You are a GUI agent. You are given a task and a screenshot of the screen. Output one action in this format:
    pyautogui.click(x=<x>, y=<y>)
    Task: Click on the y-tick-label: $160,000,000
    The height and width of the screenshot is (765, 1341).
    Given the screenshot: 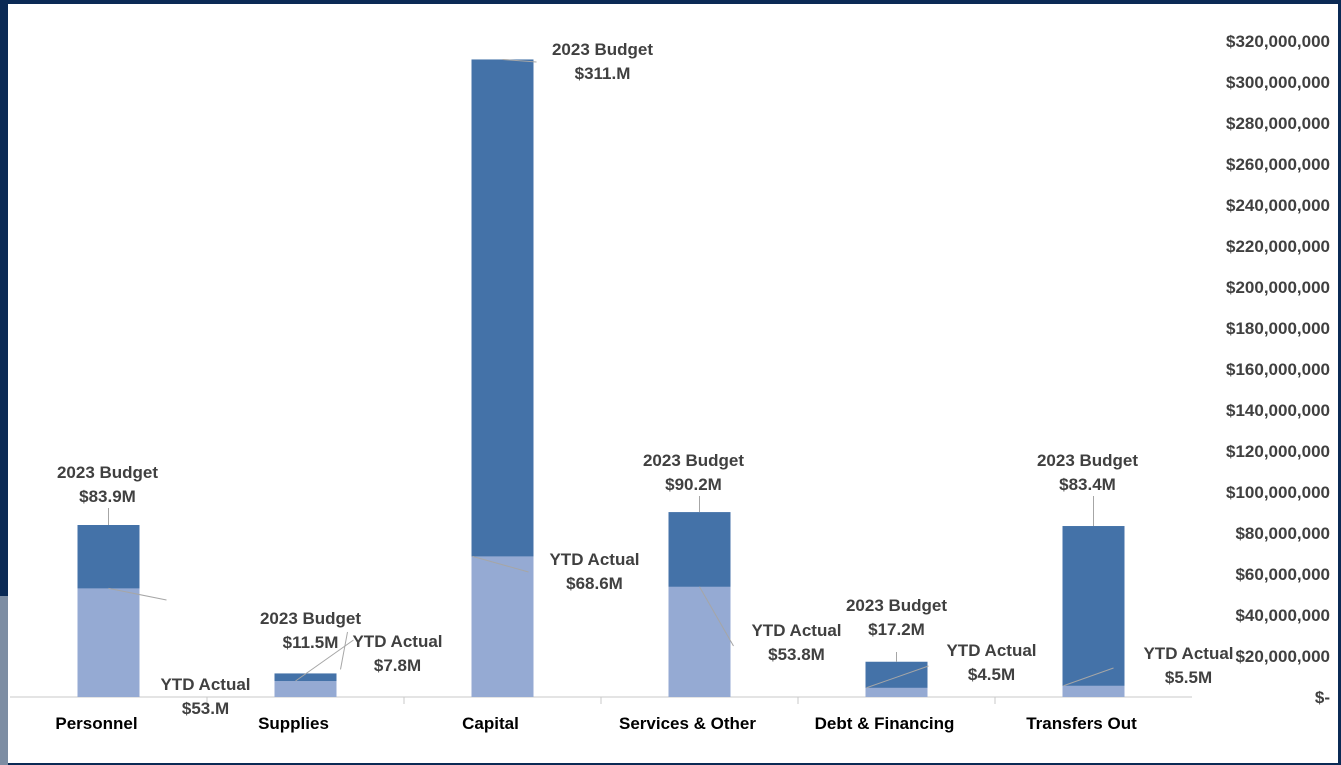 What is the action you would take?
    pyautogui.click(x=1278, y=369)
    